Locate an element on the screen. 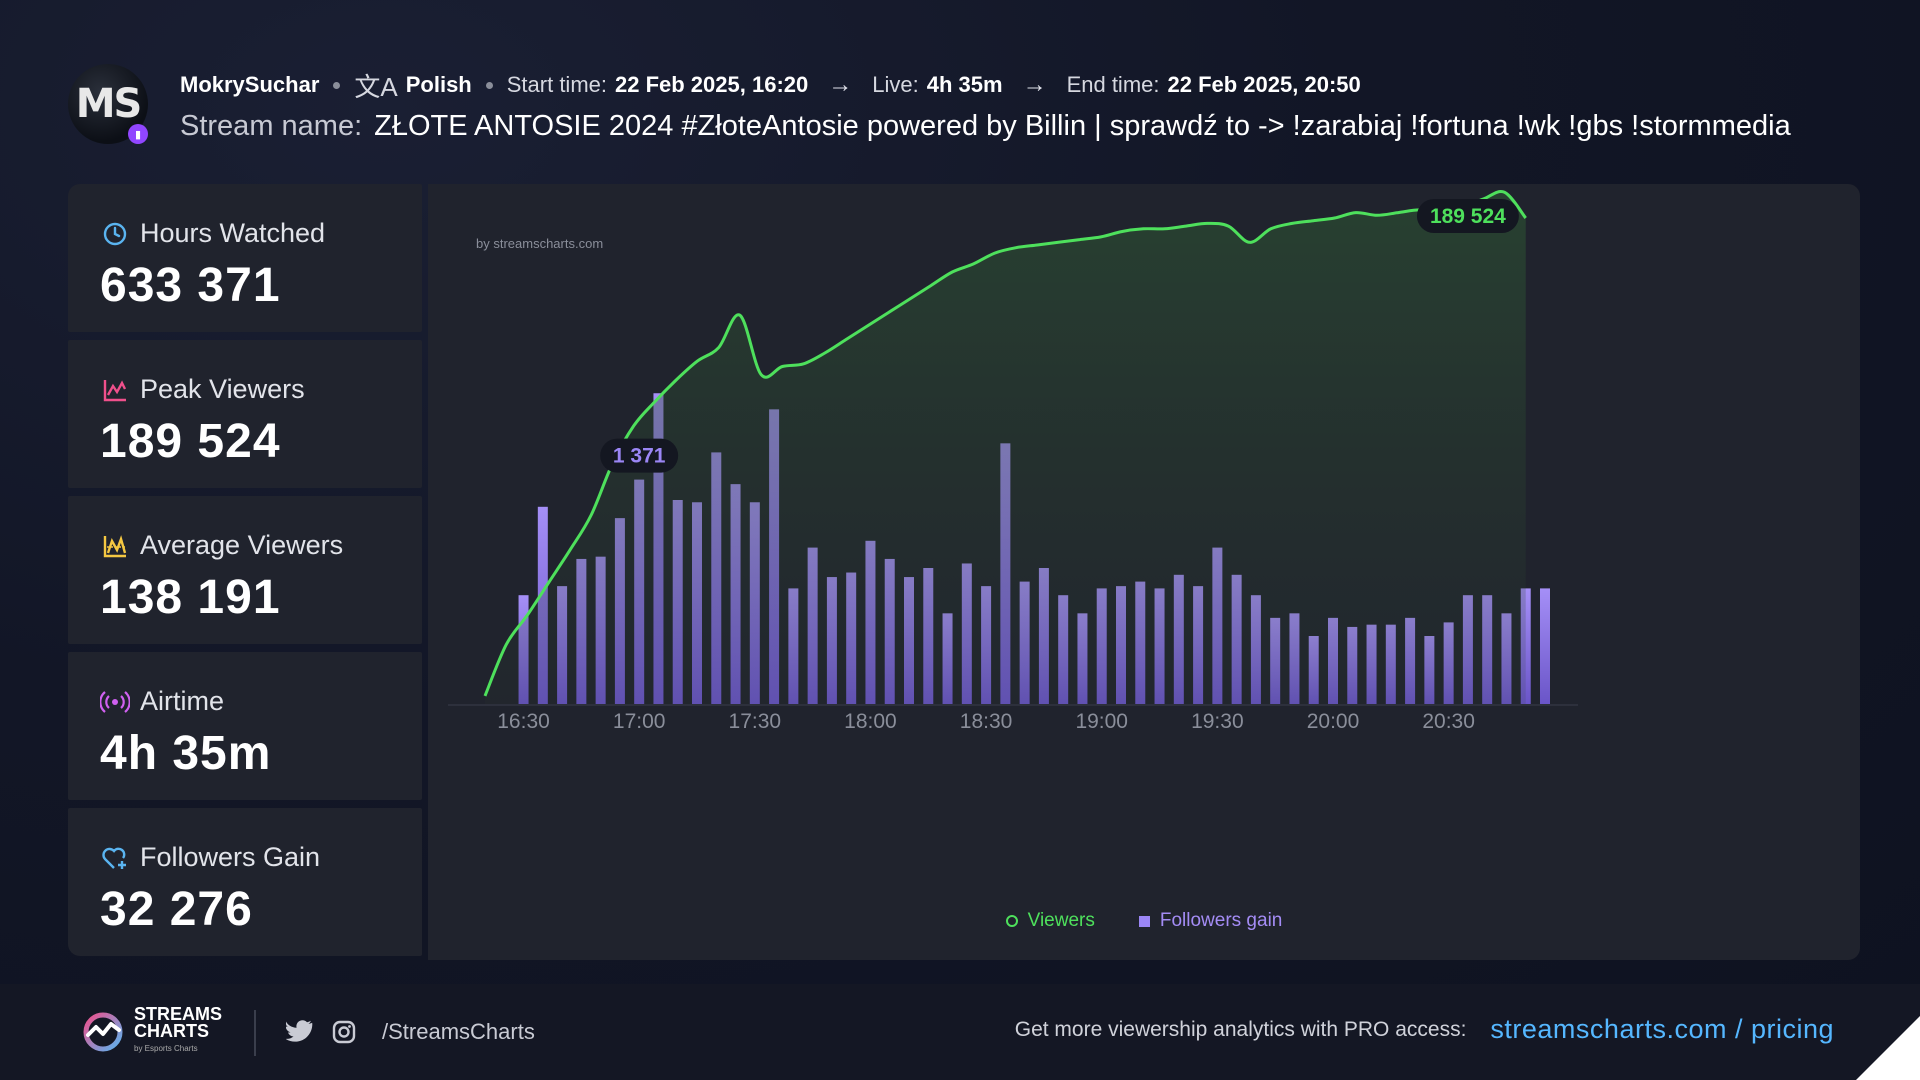  stat-value: 138 191 is located at coordinates (190, 597).